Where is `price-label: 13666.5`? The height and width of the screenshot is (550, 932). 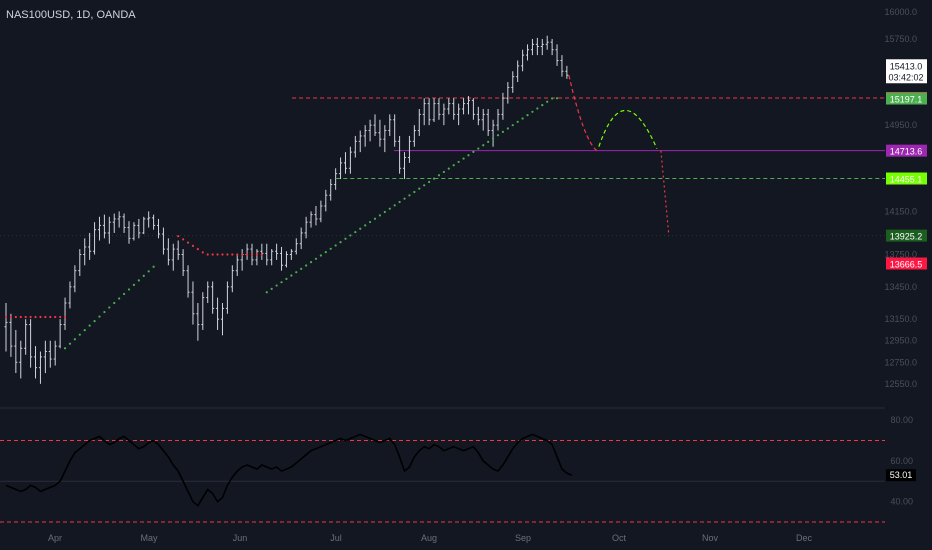 price-label: 13666.5 is located at coordinates (906, 264).